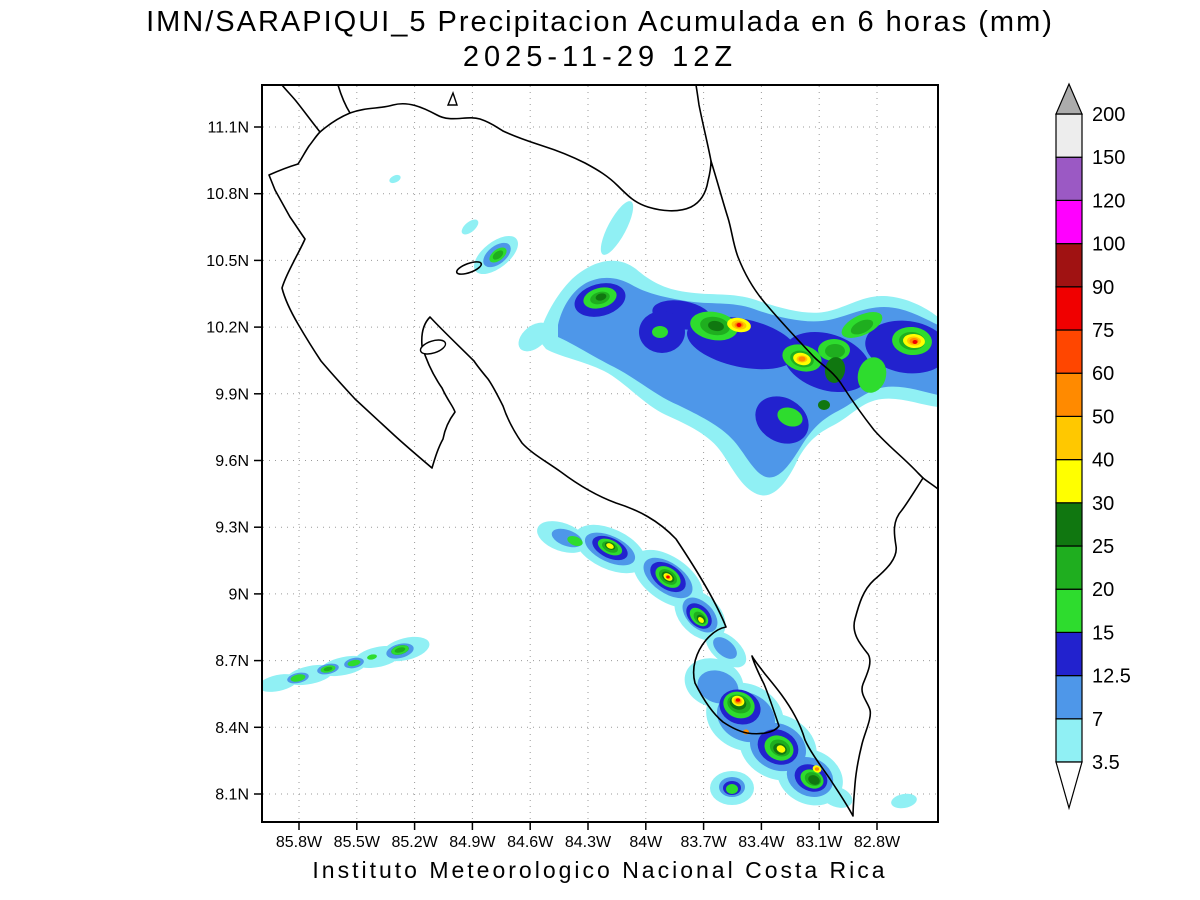 This screenshot has width=1200, height=900. What do you see at coordinates (344, 99) in the screenshot?
I see `lake-nicaragua-shore` at bounding box center [344, 99].